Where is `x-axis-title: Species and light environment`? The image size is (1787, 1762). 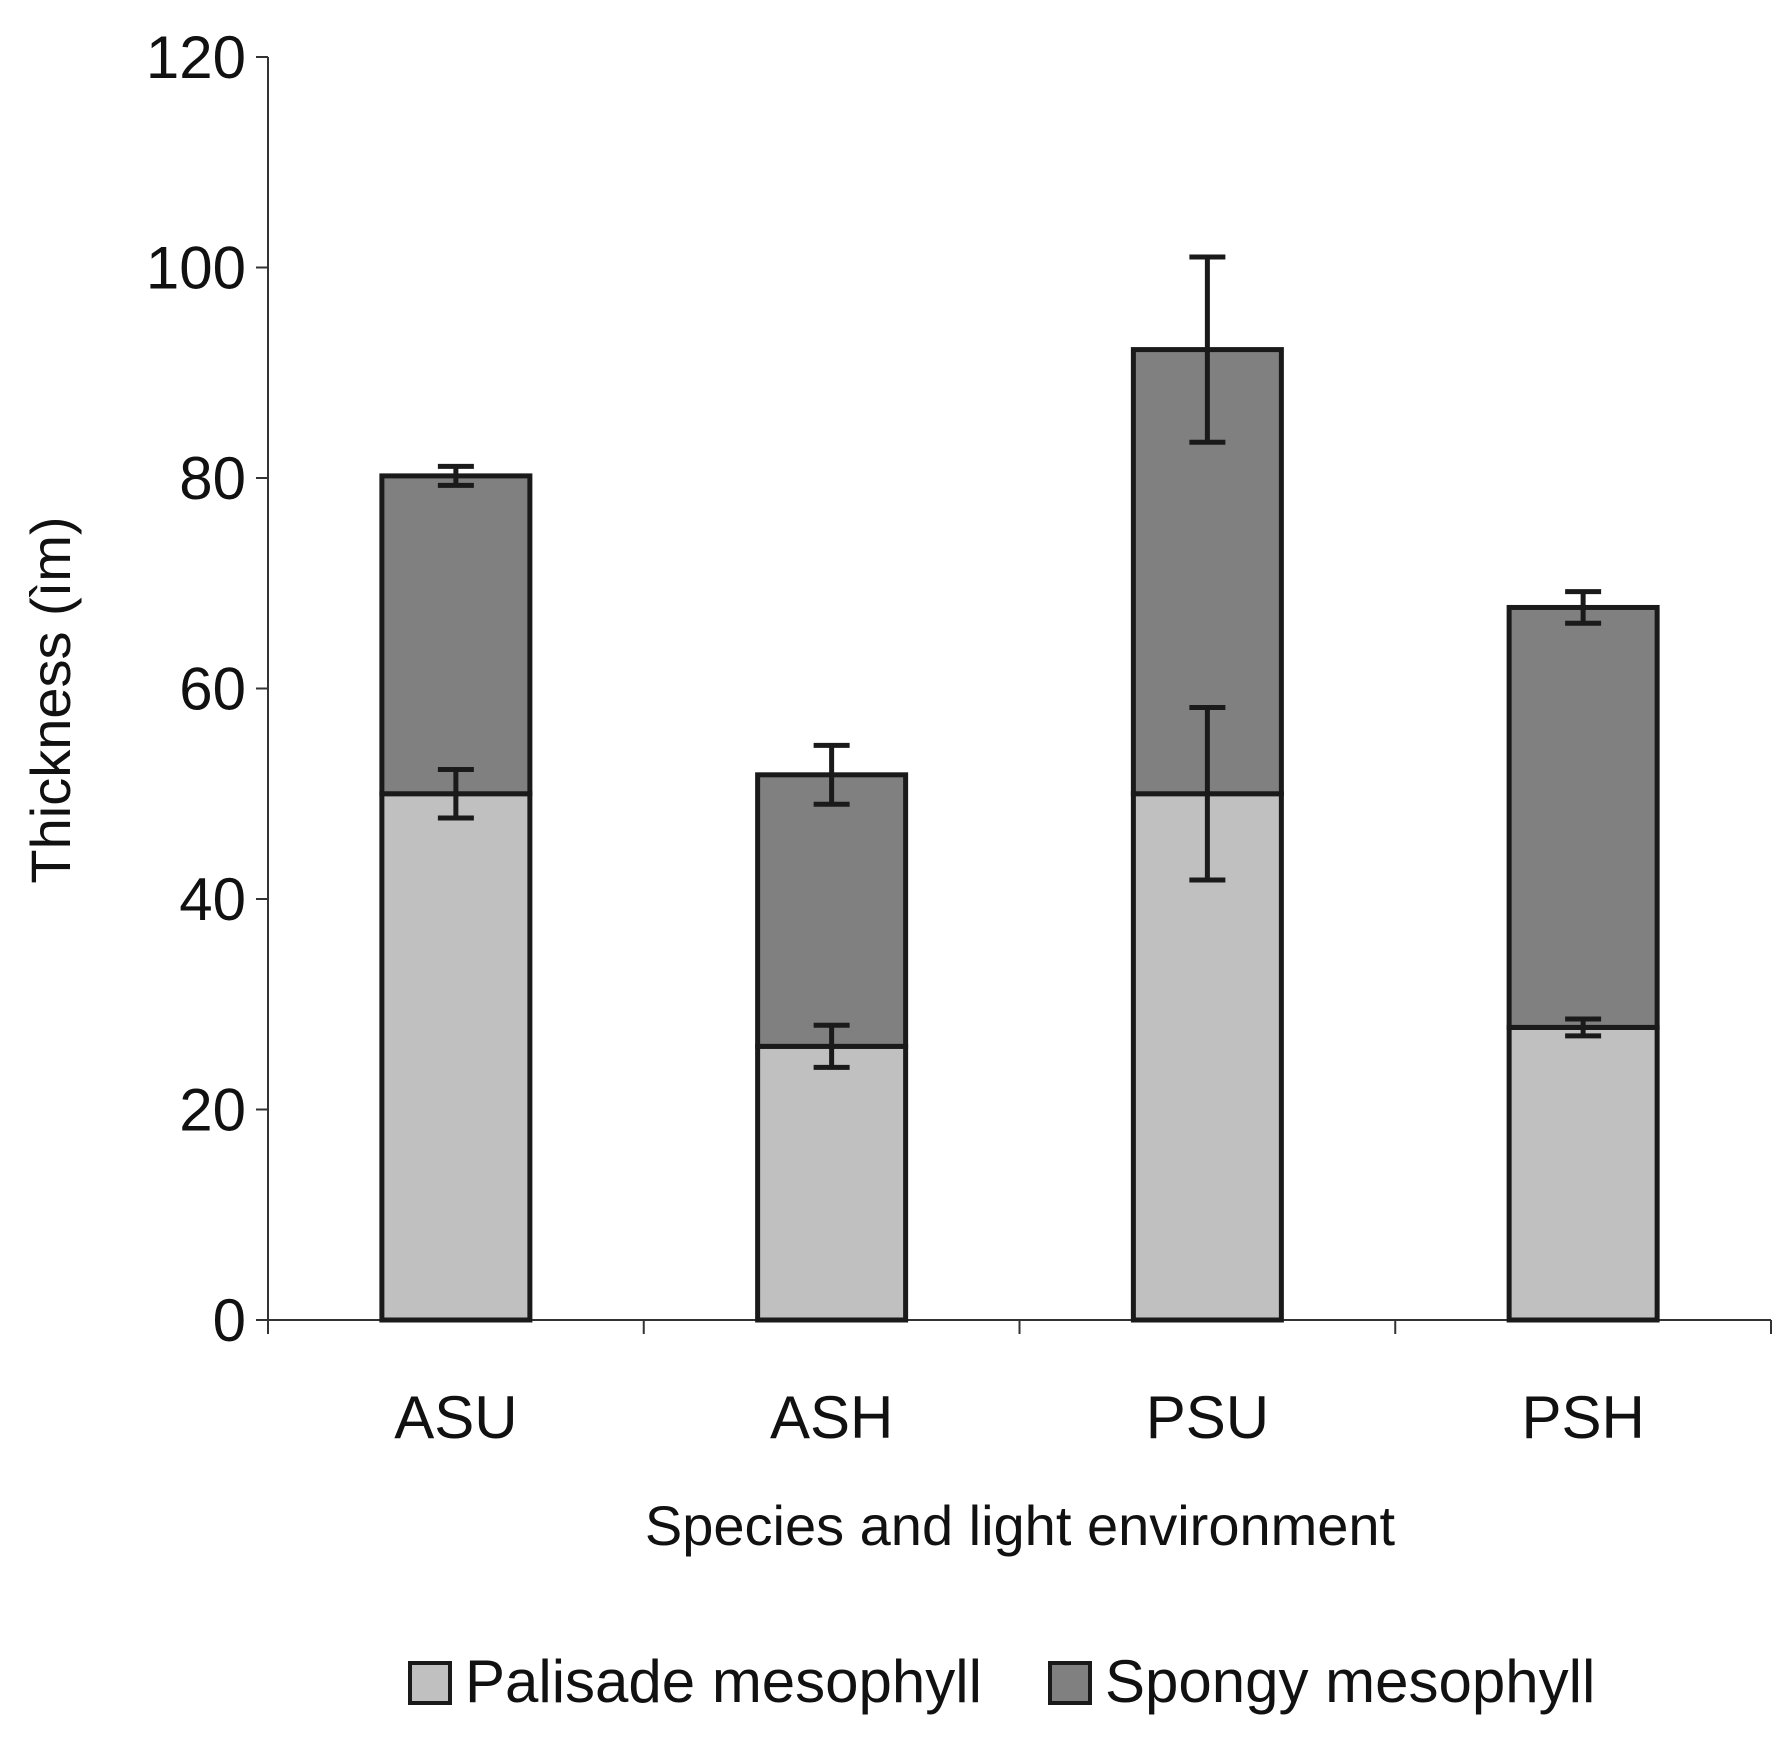
x-axis-title: Species and light environment is located at coordinates (1020, 1525).